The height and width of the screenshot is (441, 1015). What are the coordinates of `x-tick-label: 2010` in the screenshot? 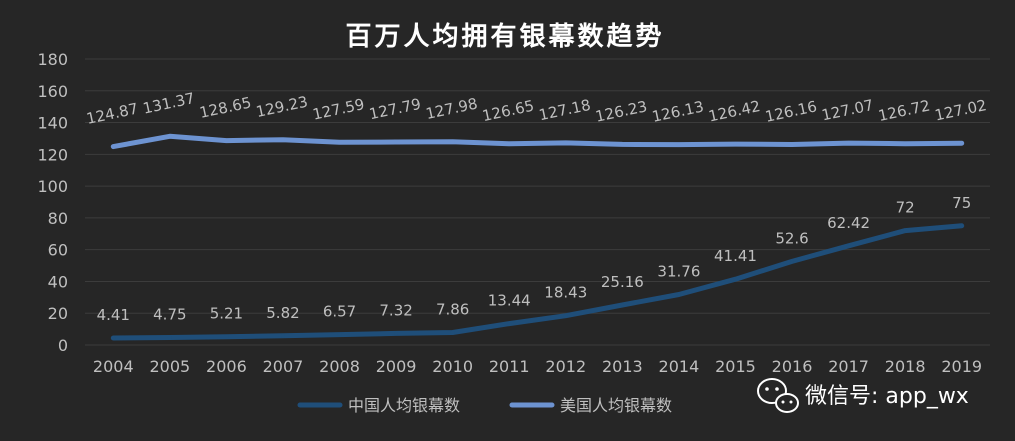 It's located at (452, 366).